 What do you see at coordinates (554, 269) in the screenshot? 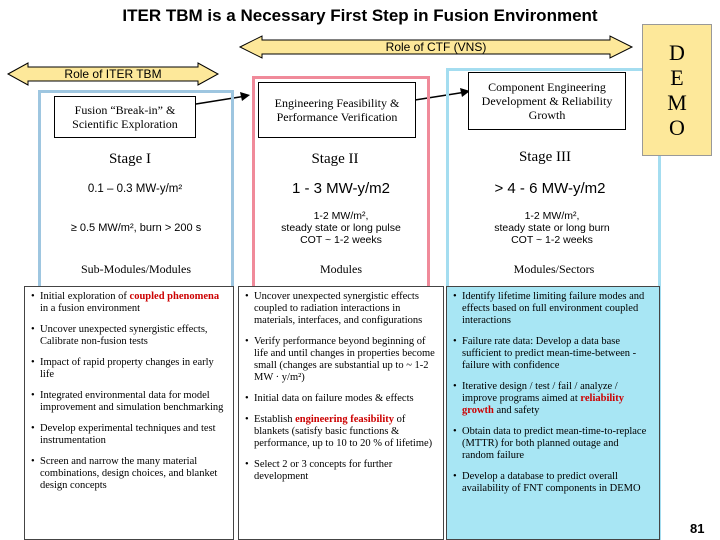
I see `section-stage3: Modules/Sectors` at bounding box center [554, 269].